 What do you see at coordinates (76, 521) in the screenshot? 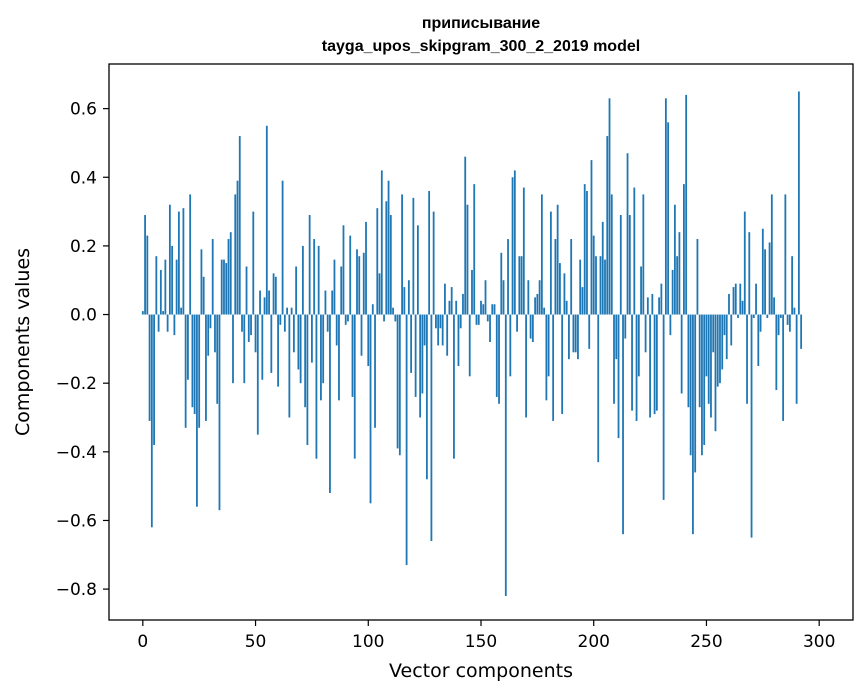
I see `y-tick-label: −0.6` at bounding box center [76, 521].